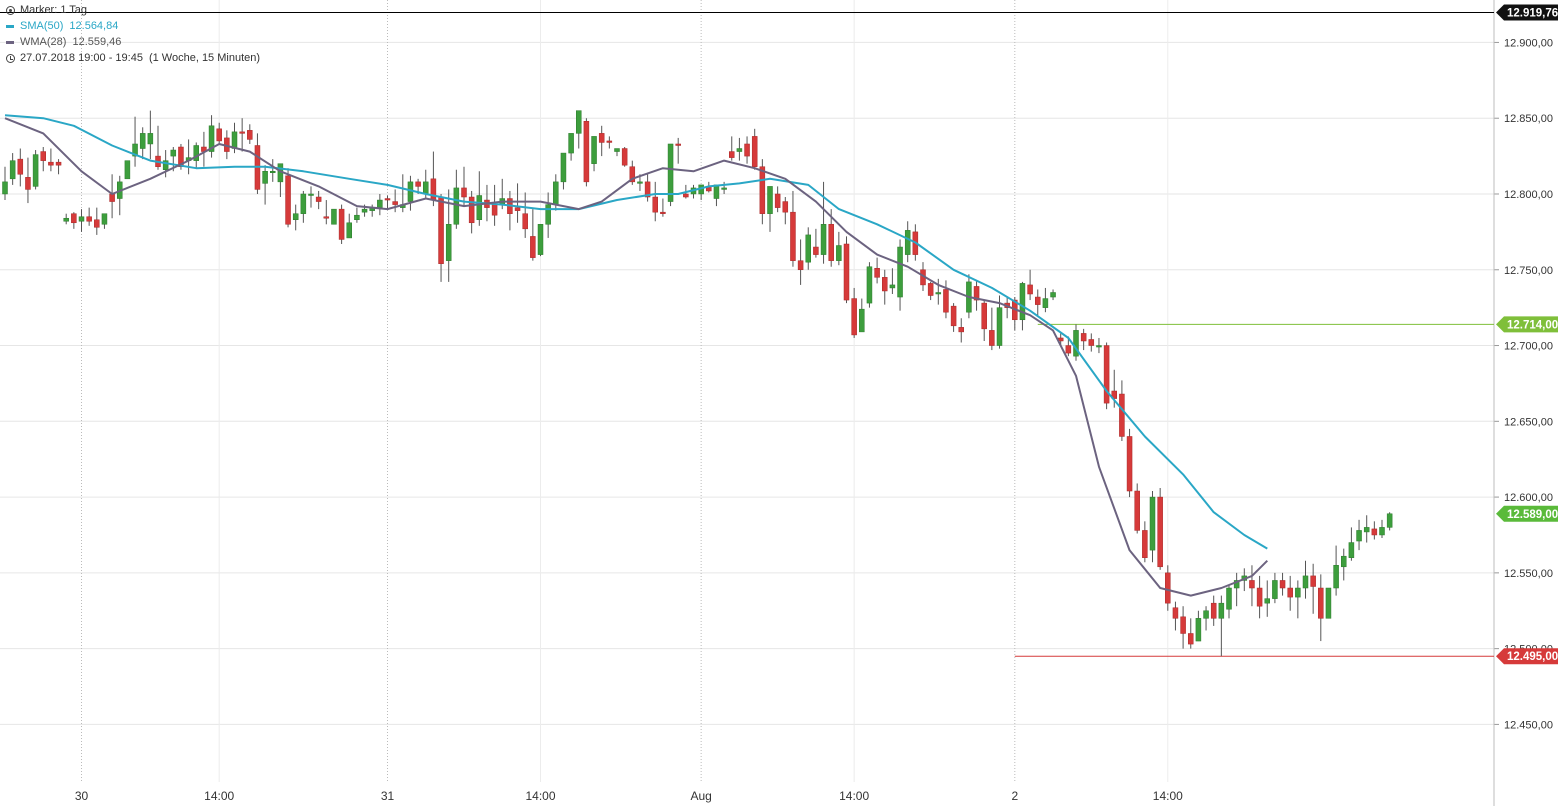 This screenshot has width=1558, height=806. Describe the element at coordinates (1528, 347) in the screenshot. I see `y-tick-label: 12.700,00` at that location.